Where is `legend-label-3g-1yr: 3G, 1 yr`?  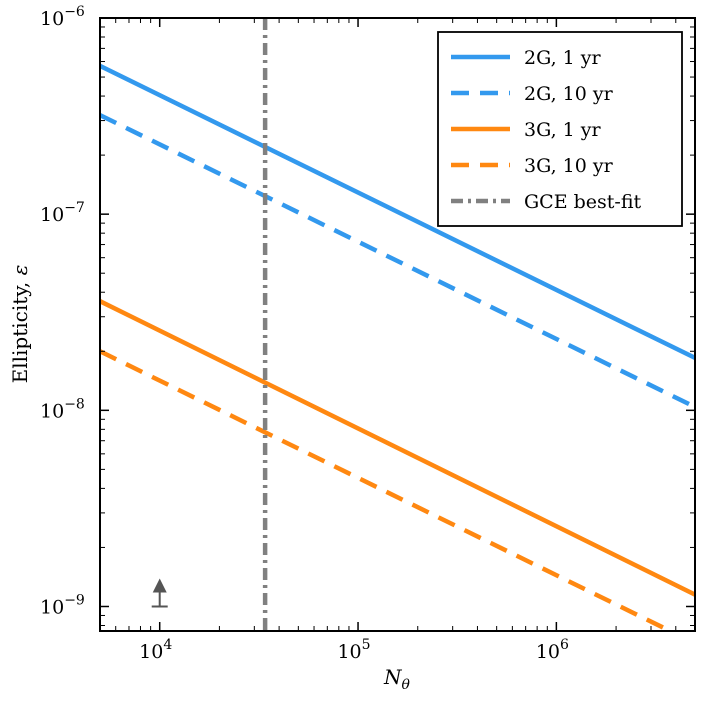
legend-label-3g-1yr: 3G, 1 yr is located at coordinates (563, 130).